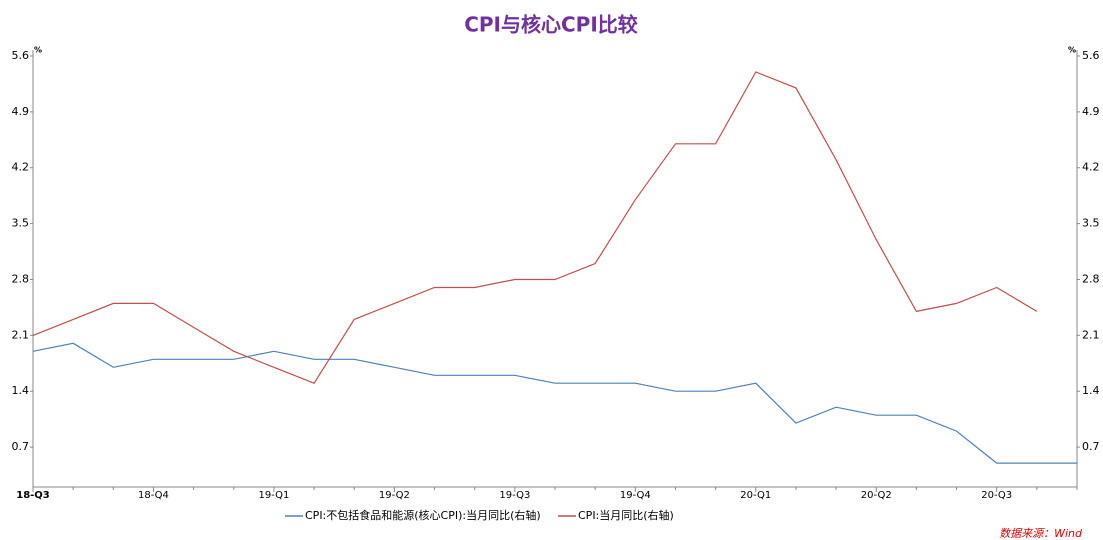  What do you see at coordinates (996, 495) in the screenshot?
I see `x-tick-label: 20-Q3` at bounding box center [996, 495].